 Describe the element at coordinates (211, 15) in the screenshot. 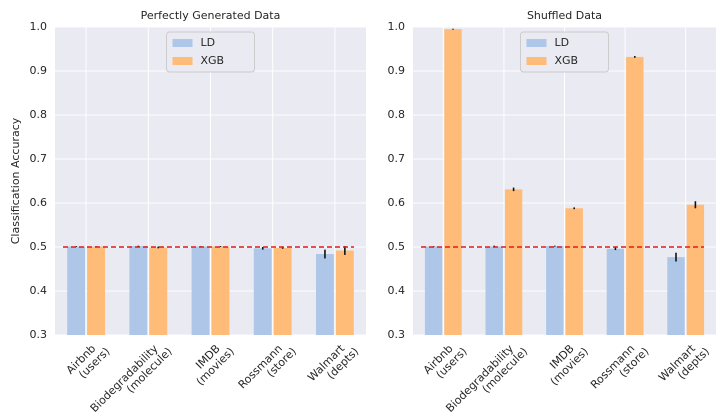

I see `chart-title: Perfectly Generated Data` at that location.